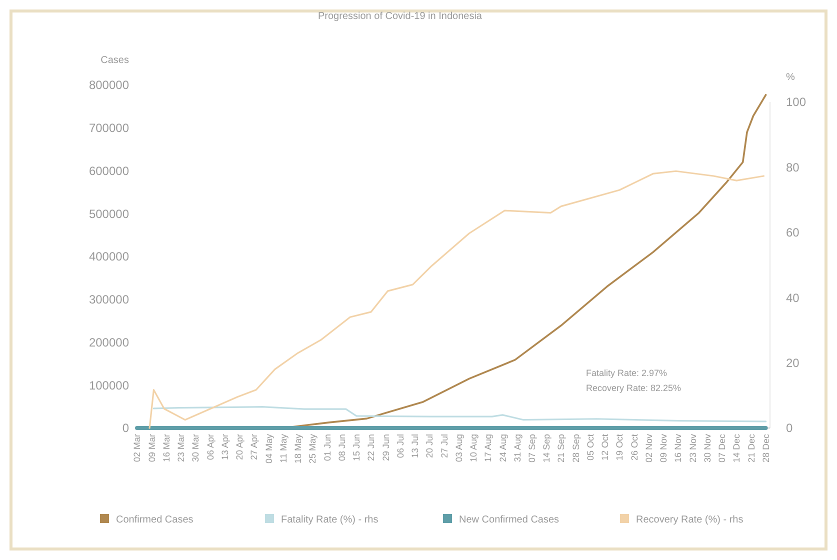  Describe the element at coordinates (459, 414) in the screenshot. I see `line-series` at that location.